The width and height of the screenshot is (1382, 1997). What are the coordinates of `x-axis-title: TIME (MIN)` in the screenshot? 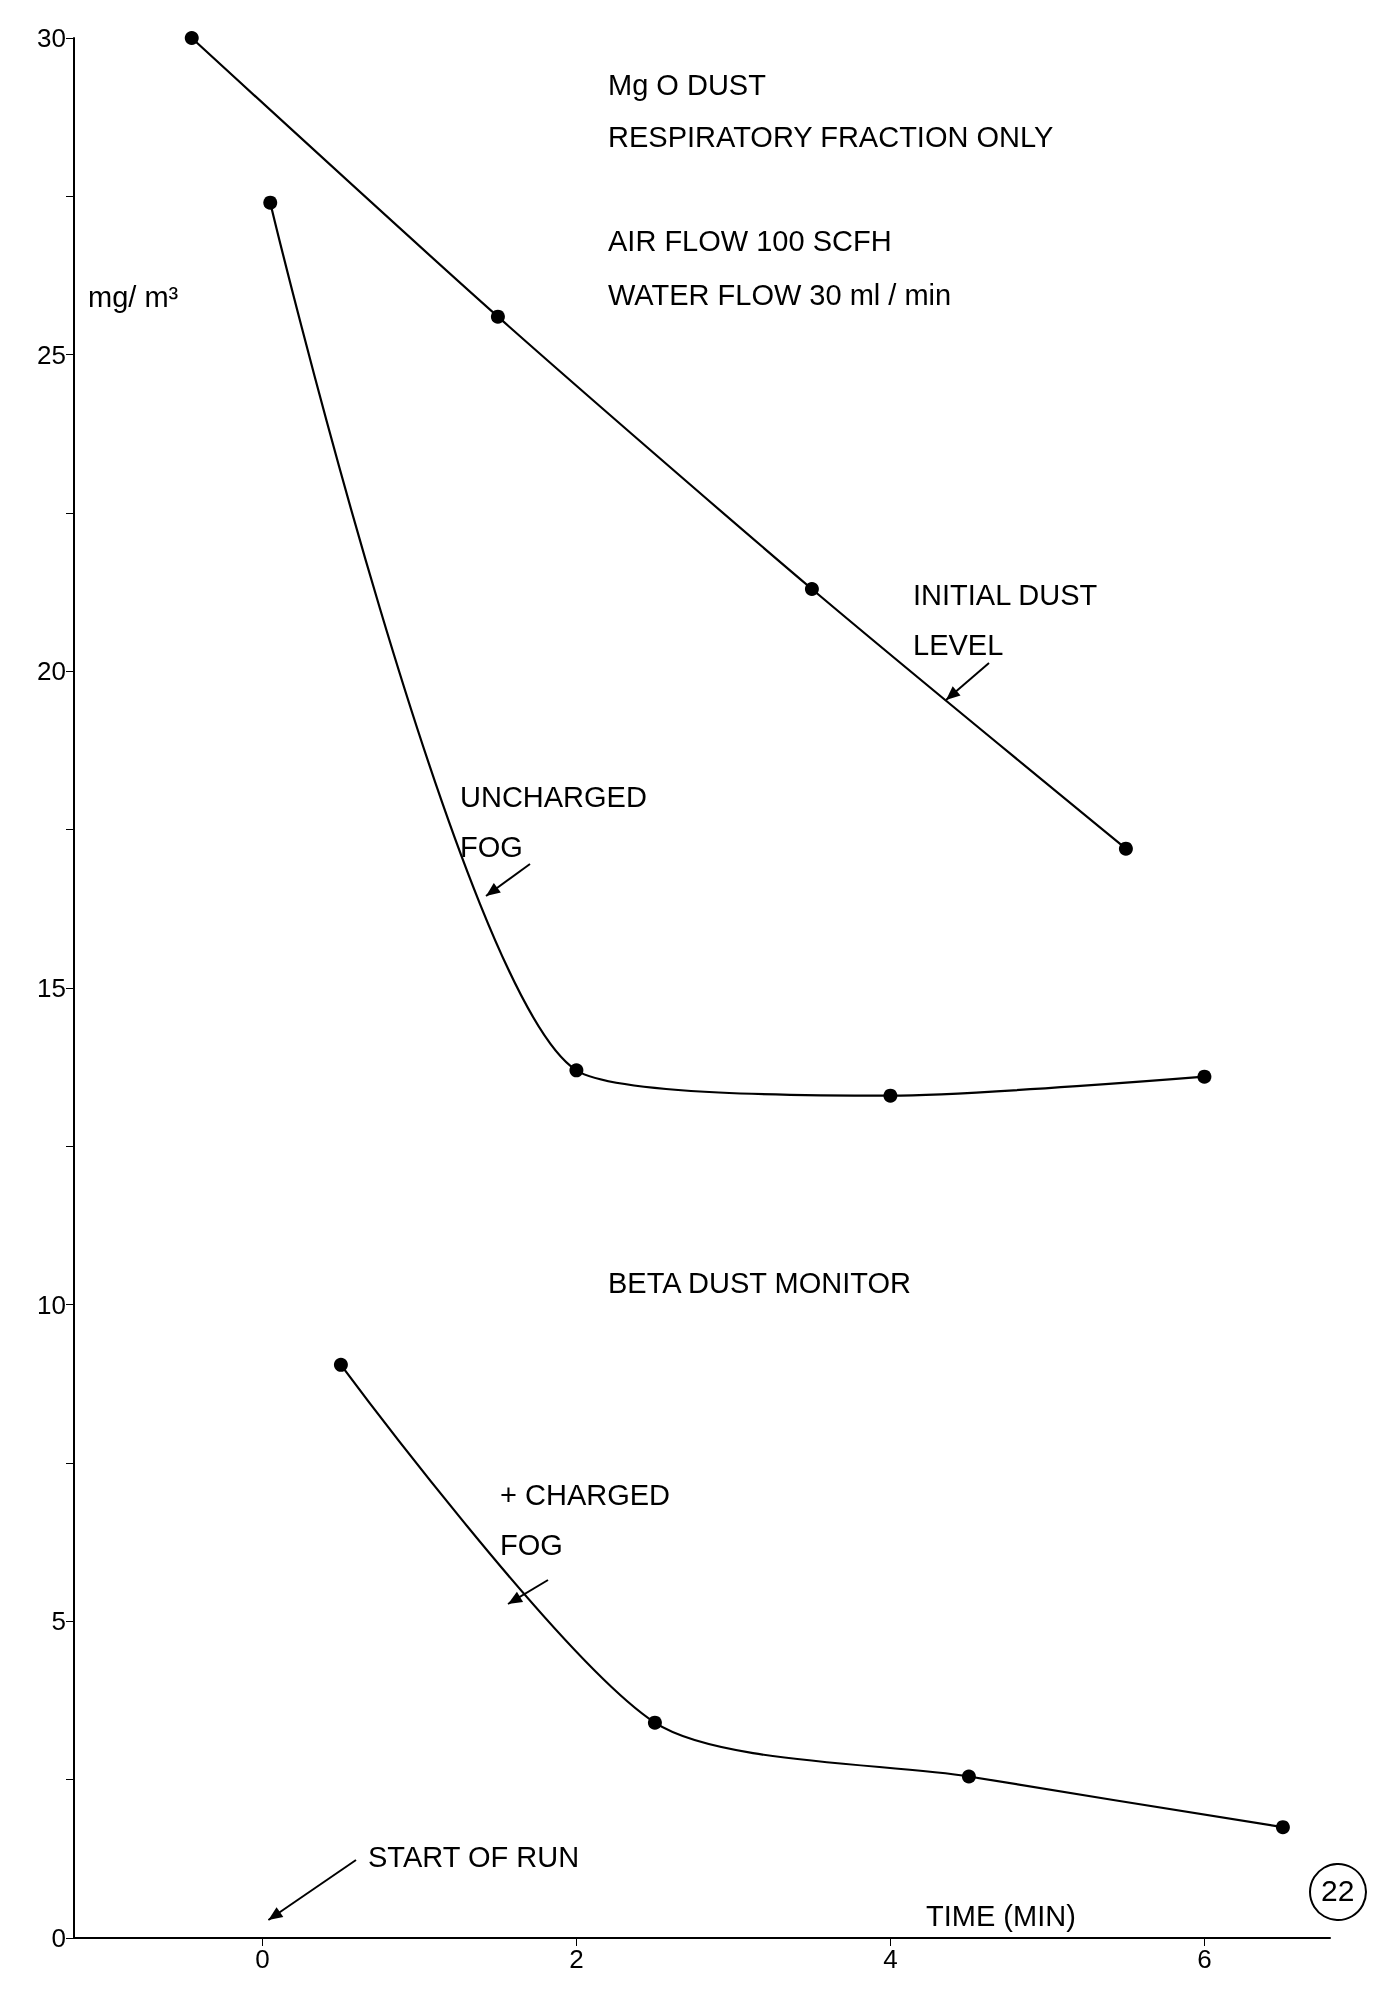 It's located at (1001, 1915).